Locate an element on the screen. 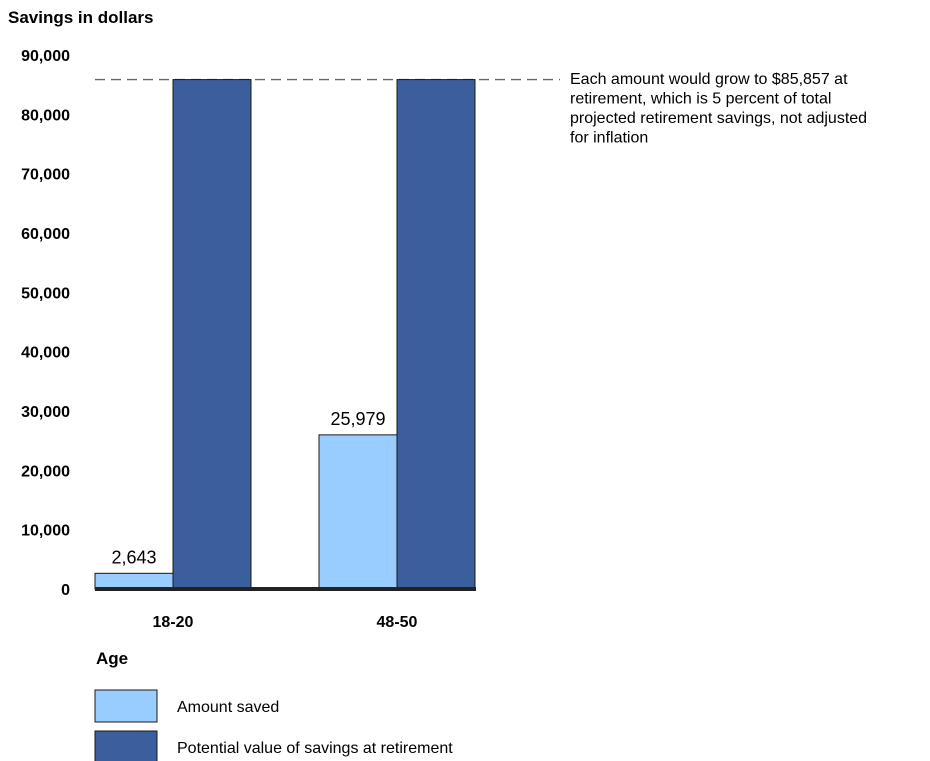 The image size is (930, 761). y-tick-label: 70,000 is located at coordinates (45, 175).